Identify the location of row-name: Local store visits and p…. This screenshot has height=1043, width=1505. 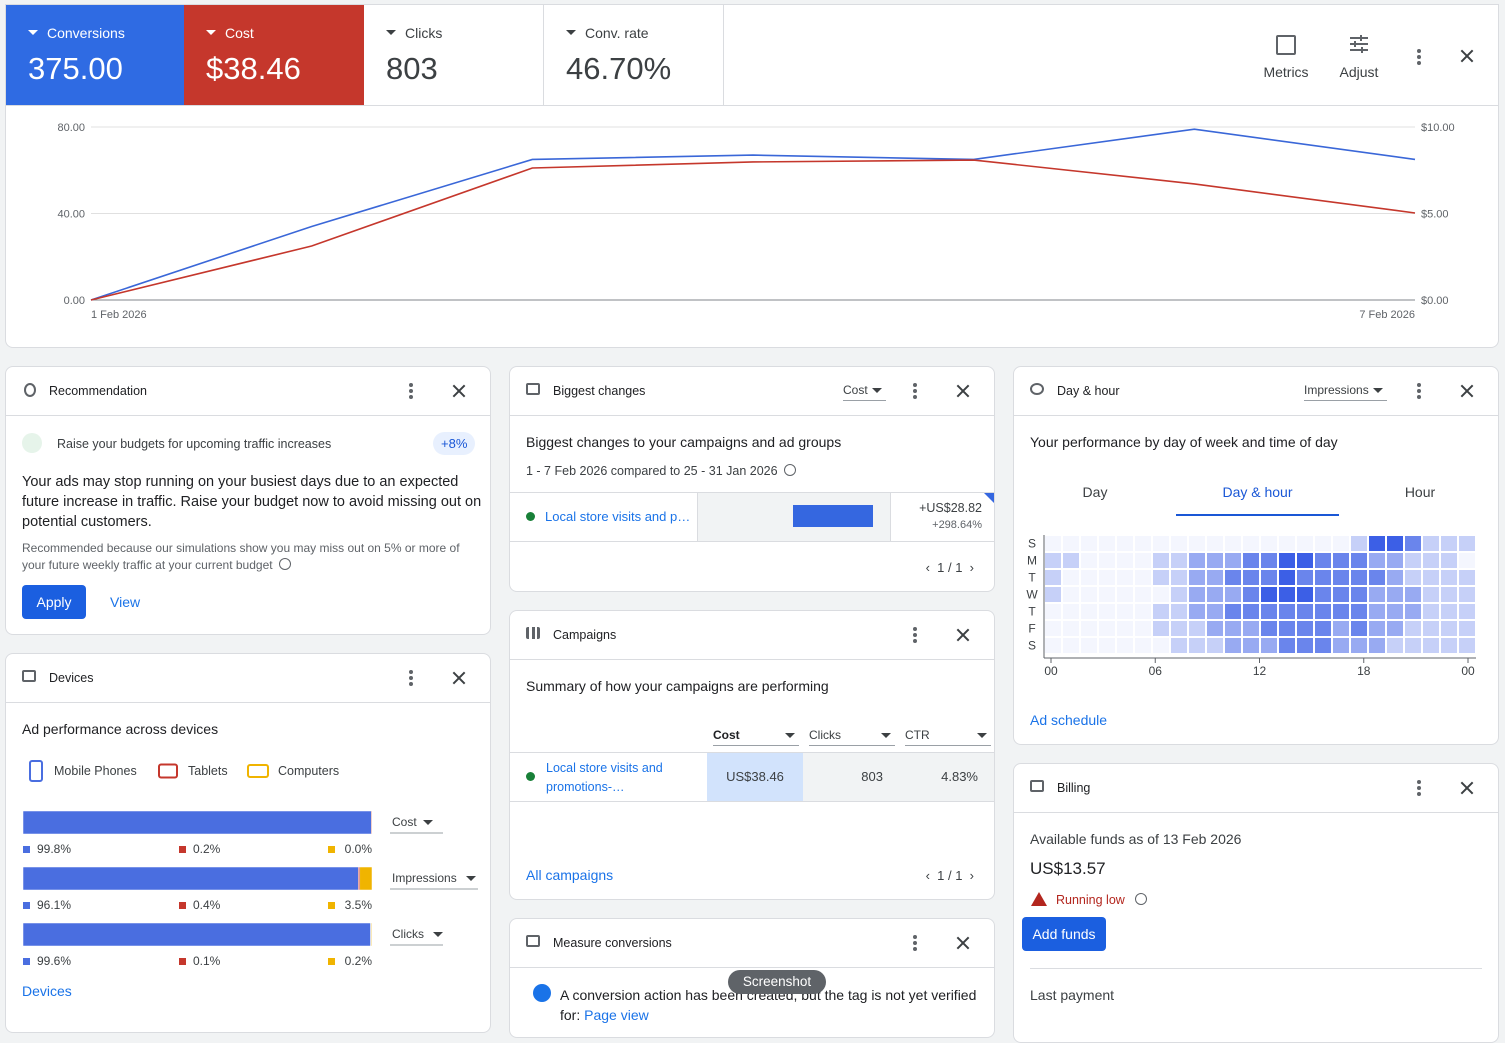
(617, 516).